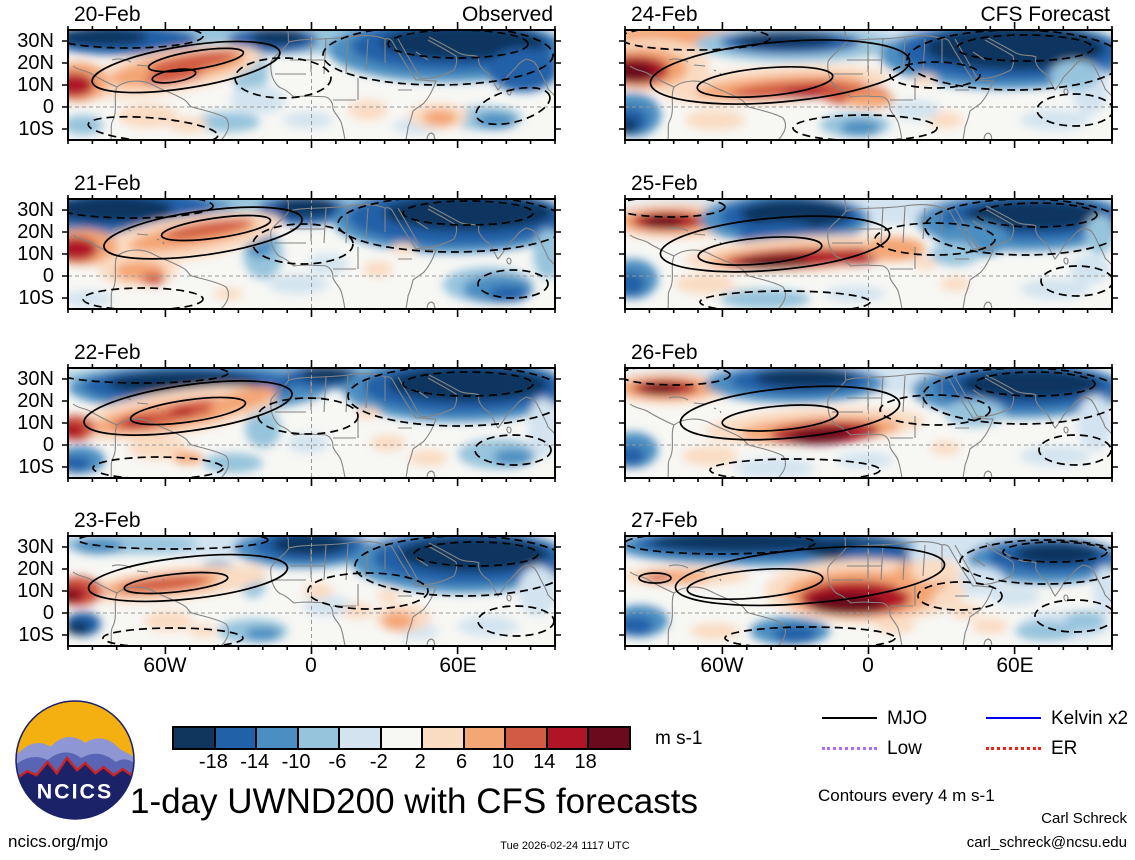 This screenshot has height=860, width=1135. What do you see at coordinates (75, 792) in the screenshot?
I see `logo-text: NCICS` at bounding box center [75, 792].